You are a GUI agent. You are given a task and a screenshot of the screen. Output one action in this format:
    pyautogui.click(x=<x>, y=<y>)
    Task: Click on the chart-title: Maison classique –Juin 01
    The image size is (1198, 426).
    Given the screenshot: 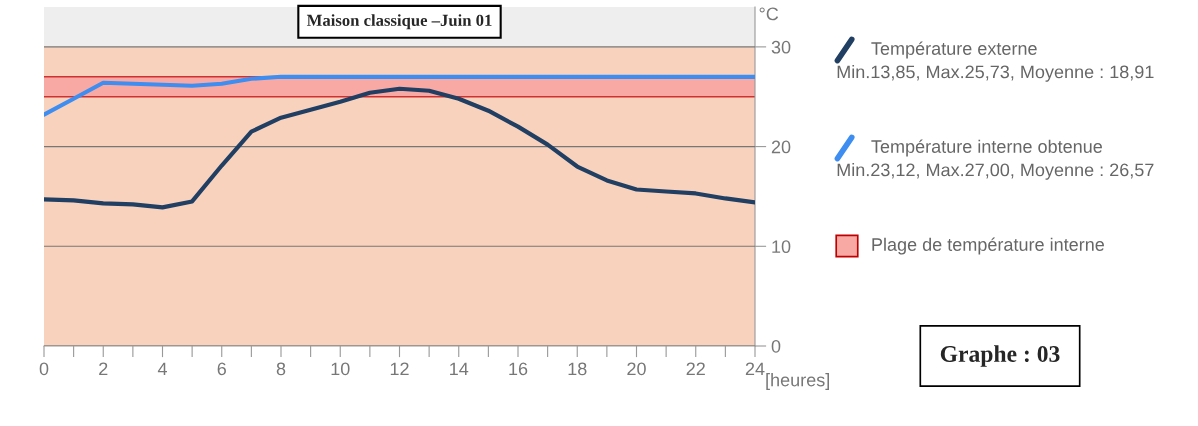 What is the action you would take?
    pyautogui.click(x=399, y=22)
    